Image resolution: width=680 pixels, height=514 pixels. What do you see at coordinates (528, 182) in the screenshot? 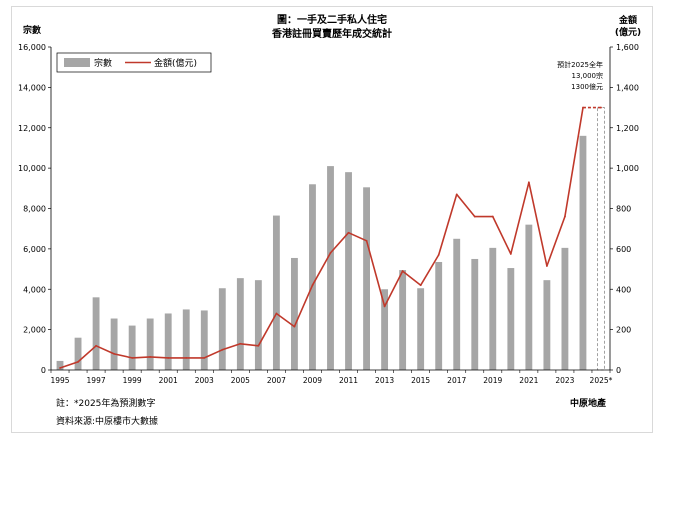
I see `amount-point-2021` at bounding box center [528, 182].